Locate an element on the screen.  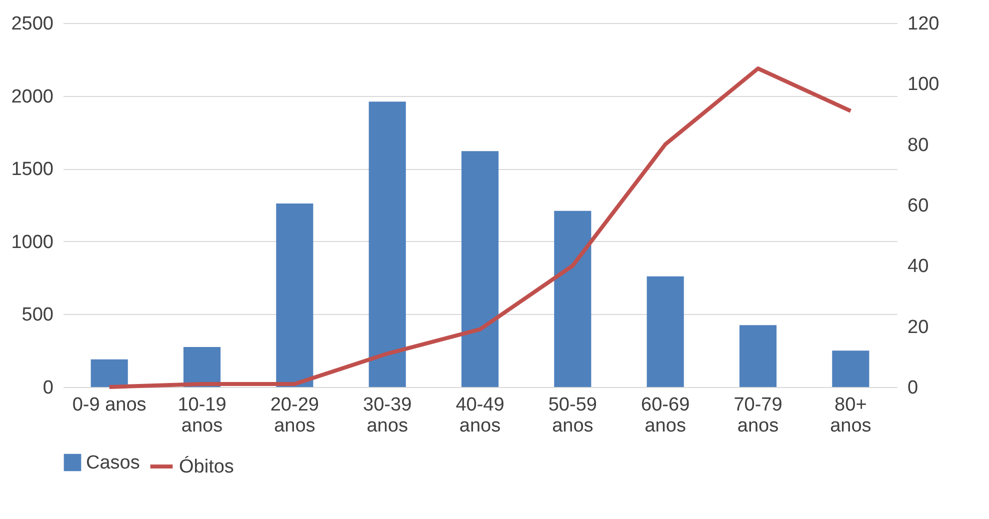
x-tick-label: 30-39 anos is located at coordinates (387, 415).